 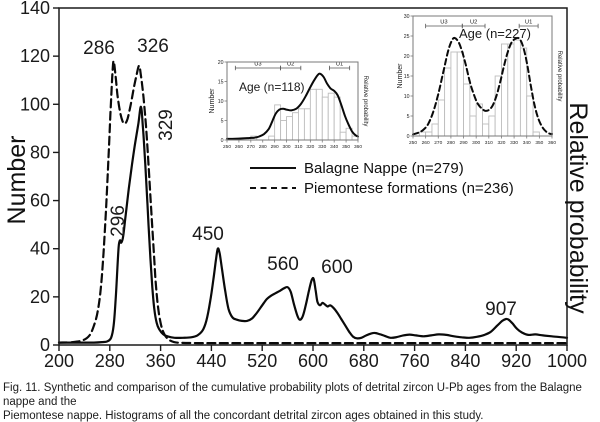 I want to click on y-tick-label: 20, so click(x=40, y=297).